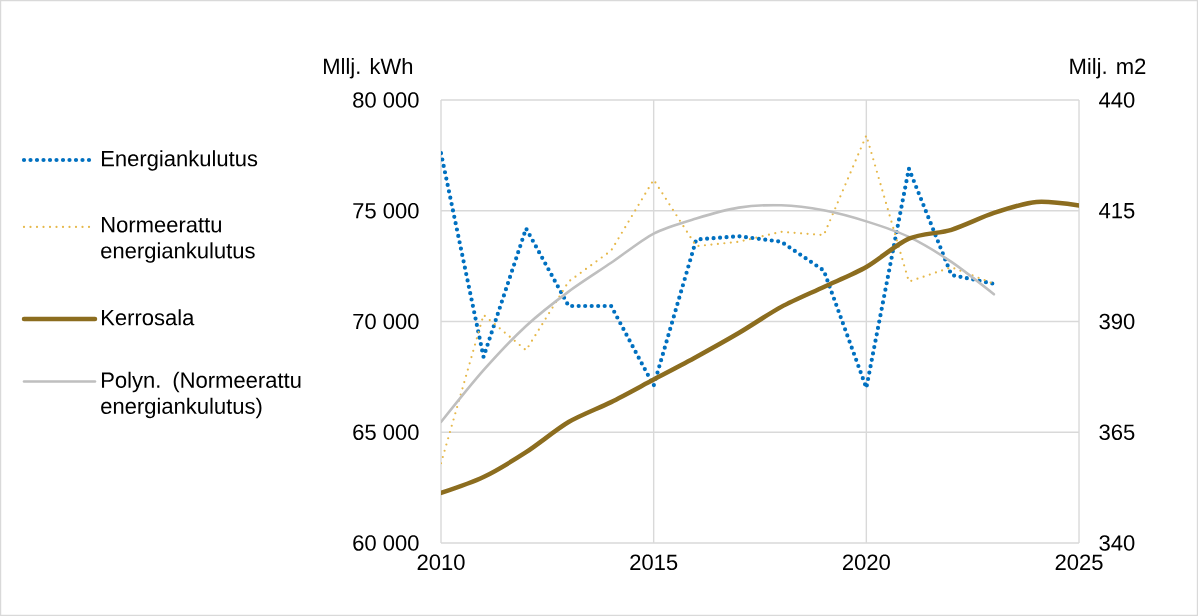  Describe the element at coordinates (1117, 543) in the screenshot. I see `y2-tick-label: 340` at that location.